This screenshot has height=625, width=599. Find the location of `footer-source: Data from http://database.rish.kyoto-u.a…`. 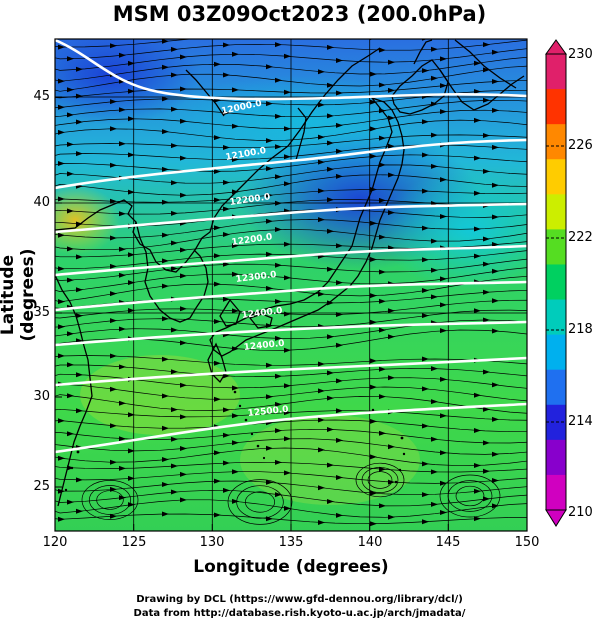

footer-source: Data from http://database.rish.kyoto-u.a… is located at coordinates (299, 613).